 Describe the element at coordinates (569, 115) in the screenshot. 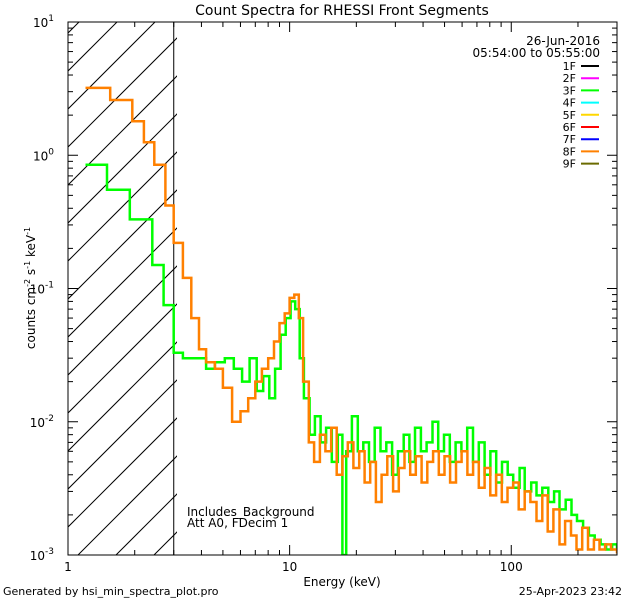

I see `legend-label: 5F` at that location.